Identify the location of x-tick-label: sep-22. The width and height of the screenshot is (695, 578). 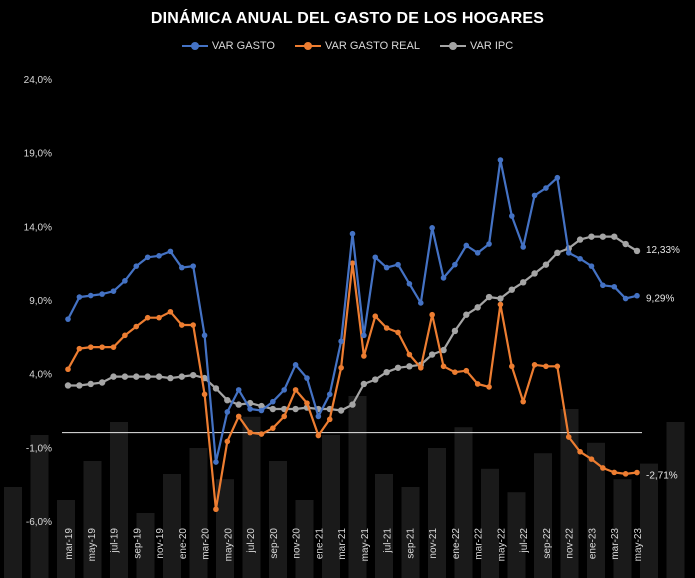
(547, 543).